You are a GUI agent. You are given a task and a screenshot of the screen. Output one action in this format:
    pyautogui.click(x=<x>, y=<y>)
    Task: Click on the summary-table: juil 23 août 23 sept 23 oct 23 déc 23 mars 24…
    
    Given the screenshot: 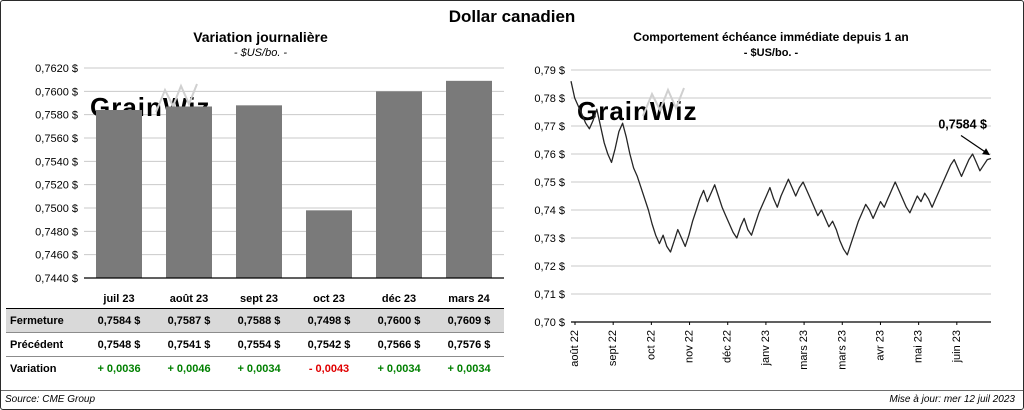 What is the action you would take?
    pyautogui.click(x=255, y=334)
    